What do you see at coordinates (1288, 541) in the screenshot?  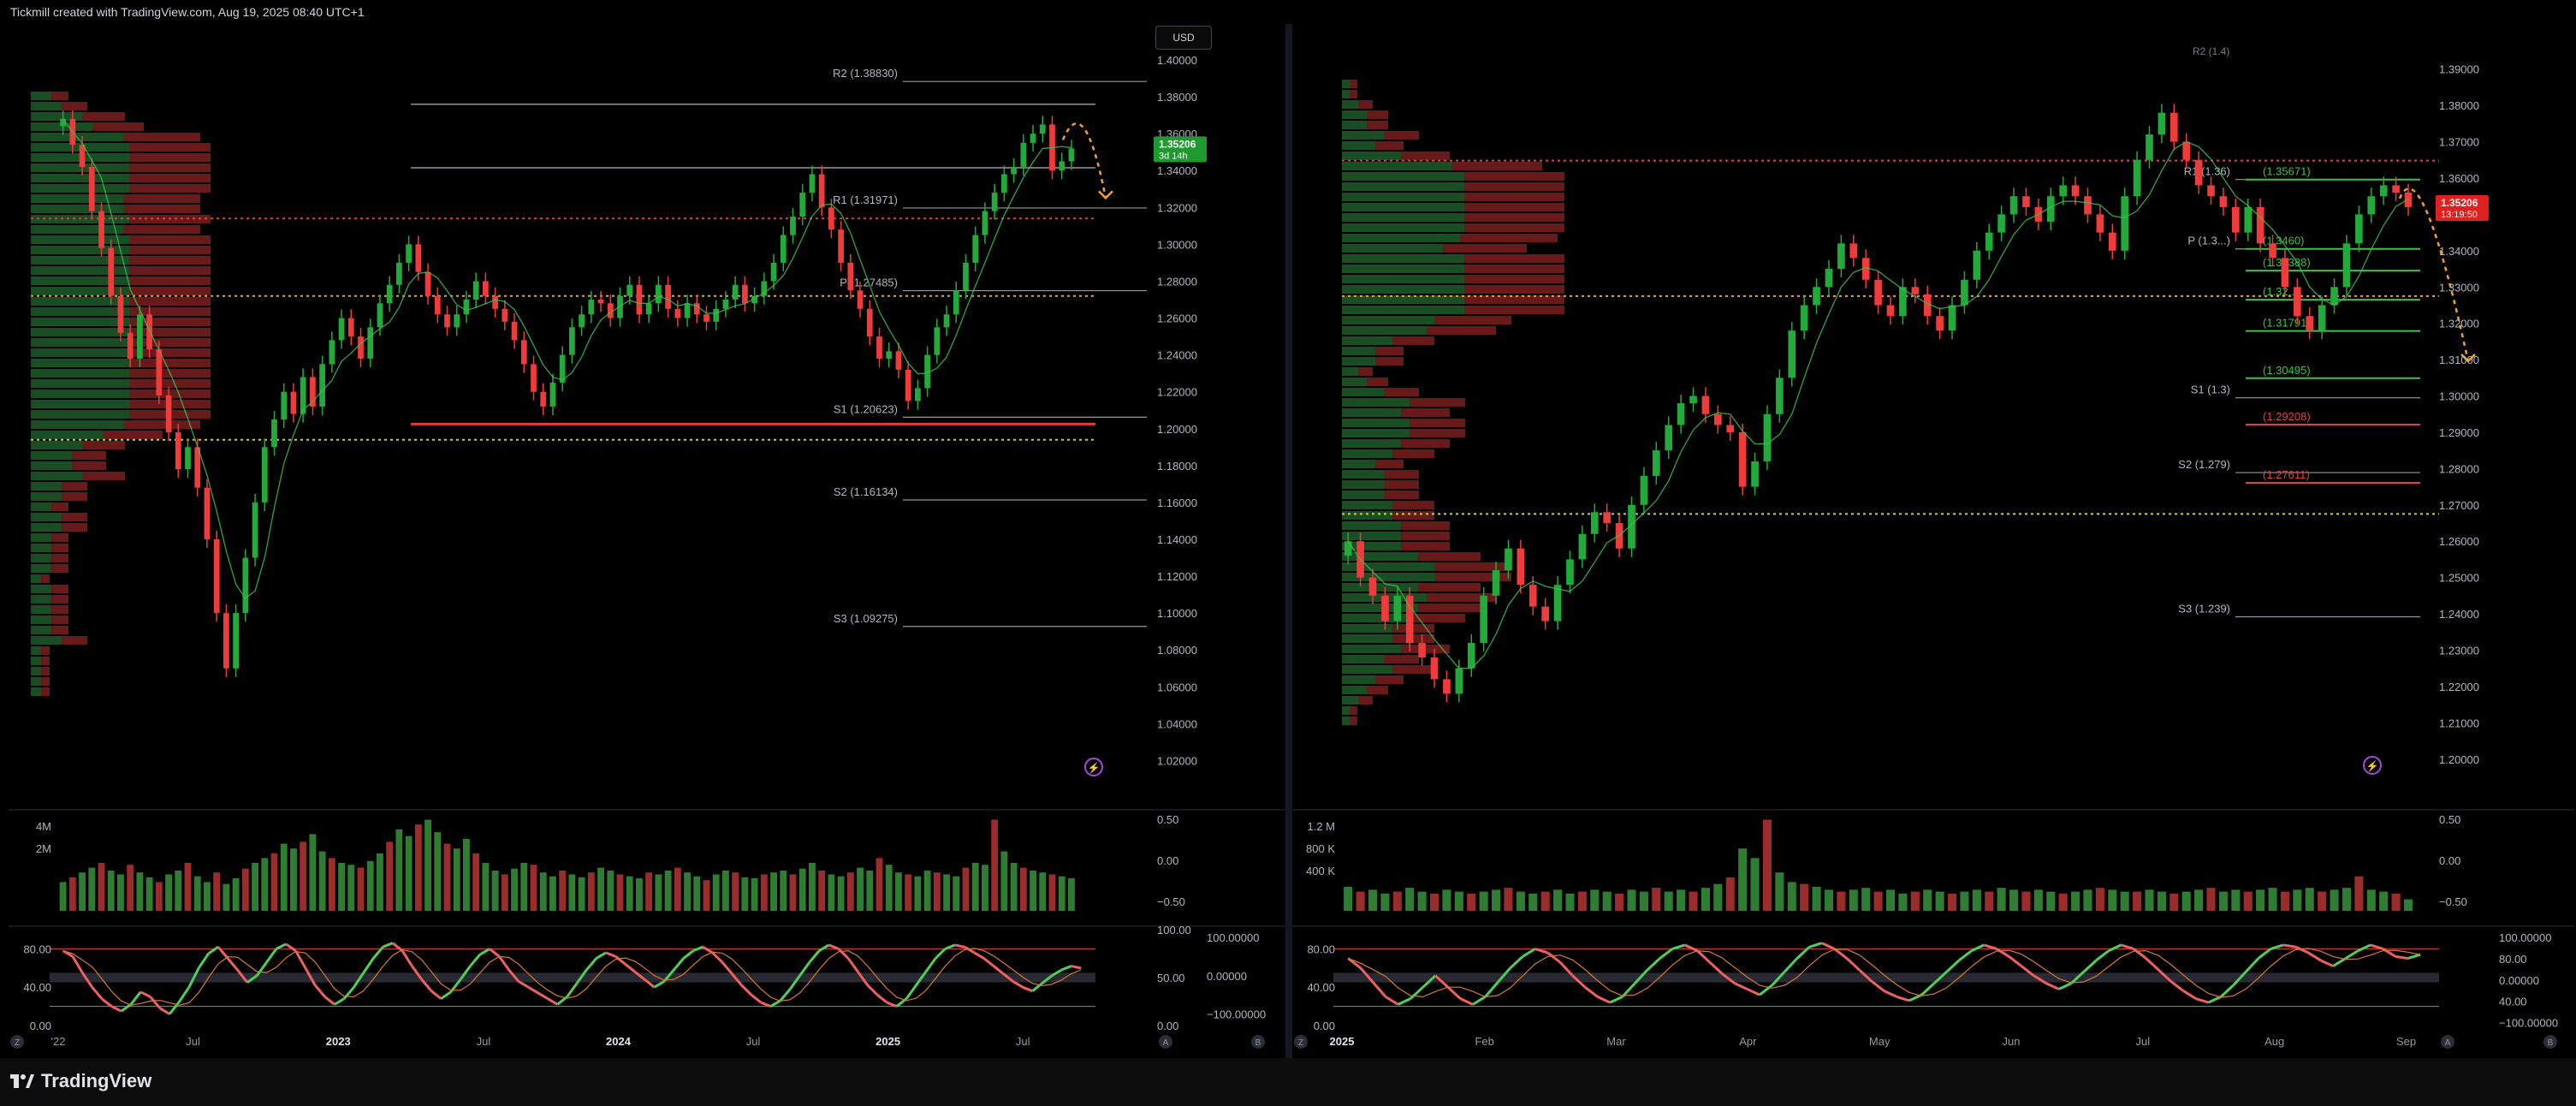 I see `pane-divider` at bounding box center [1288, 541].